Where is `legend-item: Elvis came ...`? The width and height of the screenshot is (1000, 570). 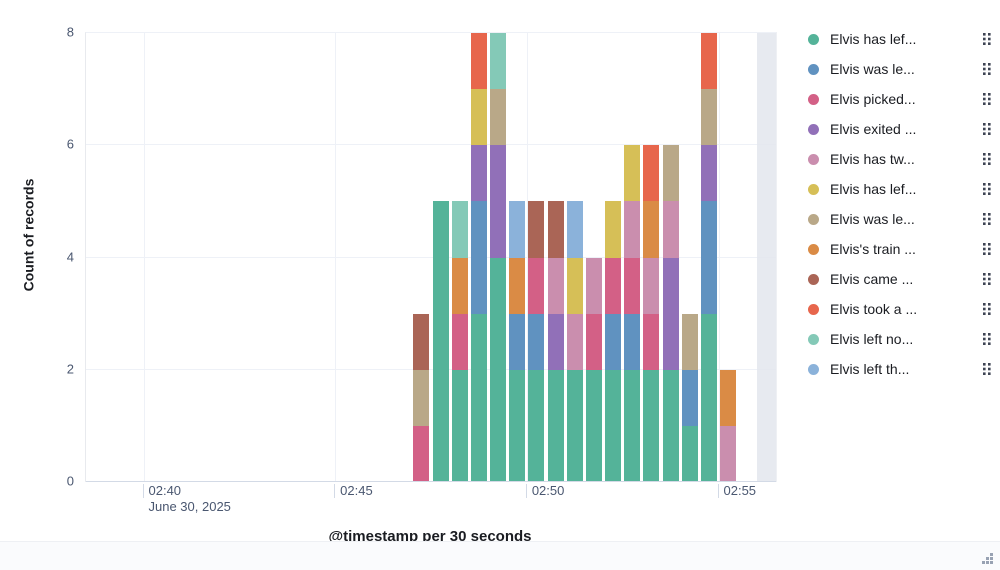
legend-item: Elvis came ... is located at coordinates (901, 279).